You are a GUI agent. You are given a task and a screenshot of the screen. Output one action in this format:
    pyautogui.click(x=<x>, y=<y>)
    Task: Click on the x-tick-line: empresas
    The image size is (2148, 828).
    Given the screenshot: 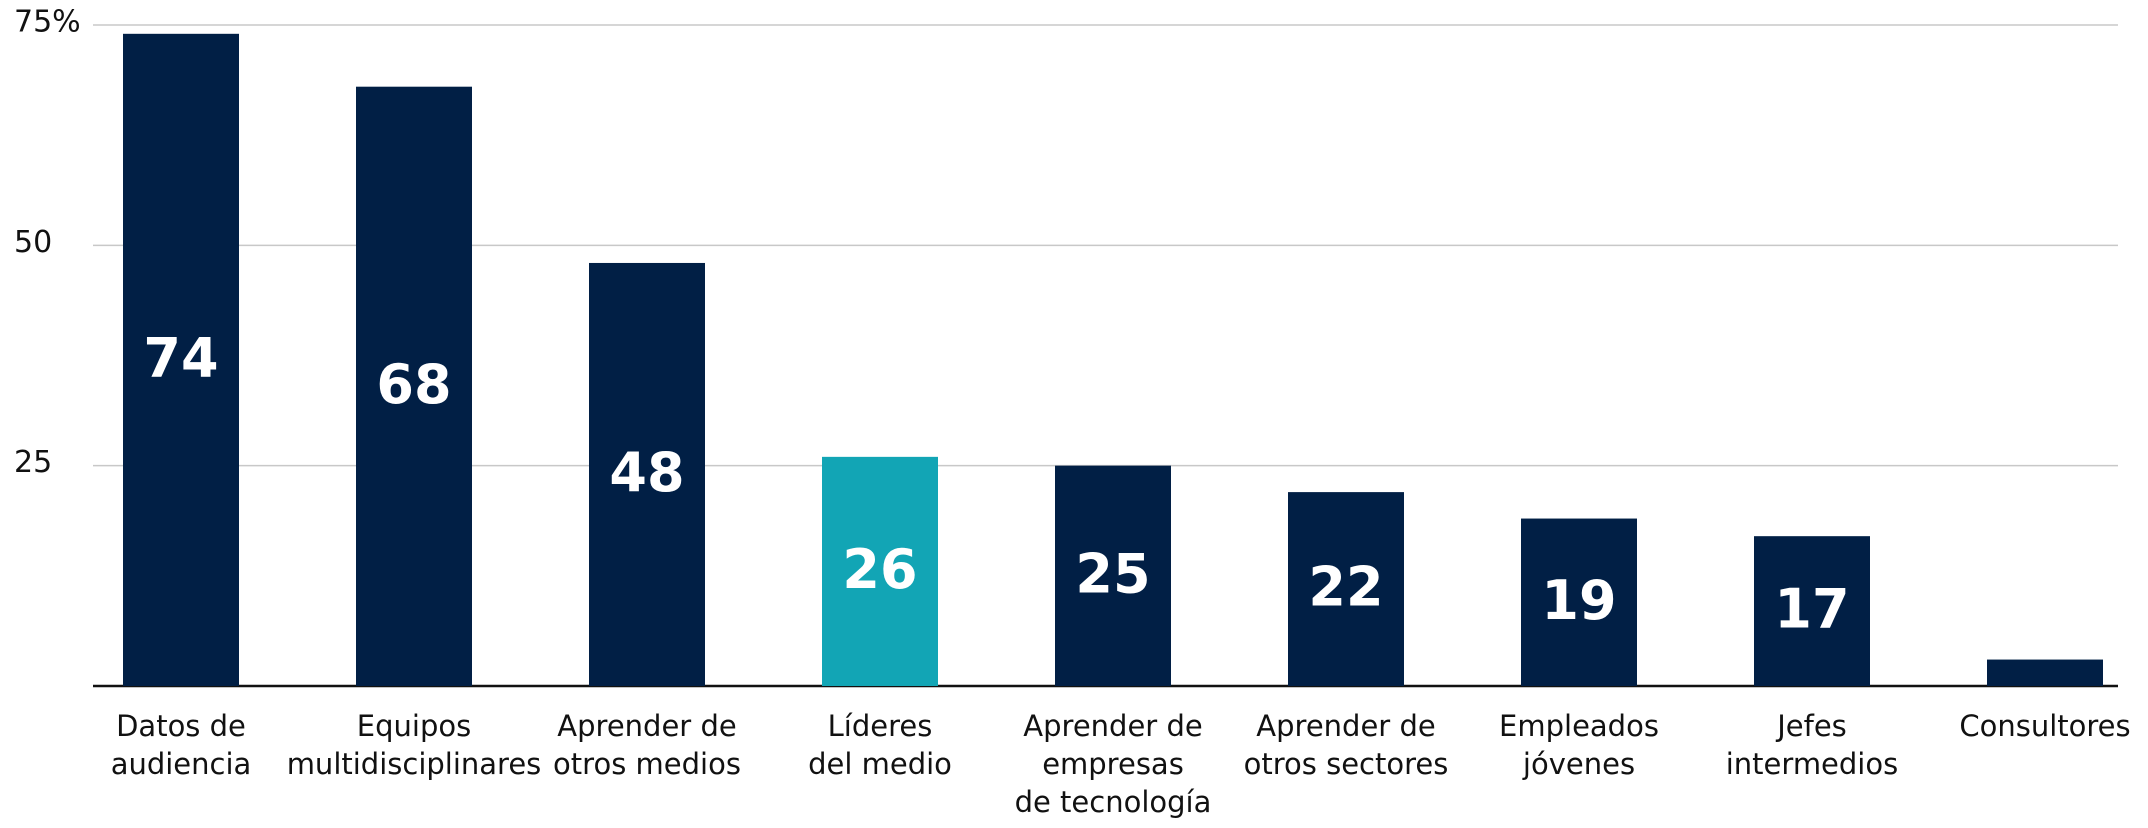 What is the action you would take?
    pyautogui.click(x=1113, y=764)
    